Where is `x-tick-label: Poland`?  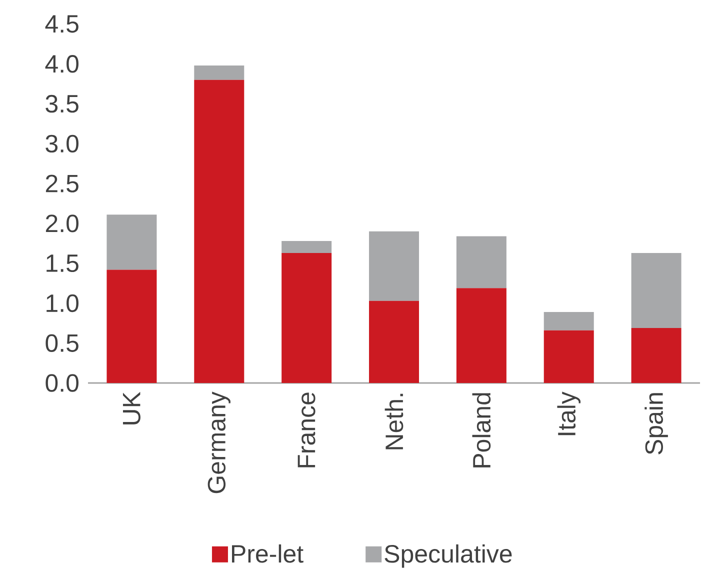 x-tick-label: Poland is located at coordinates (481, 430).